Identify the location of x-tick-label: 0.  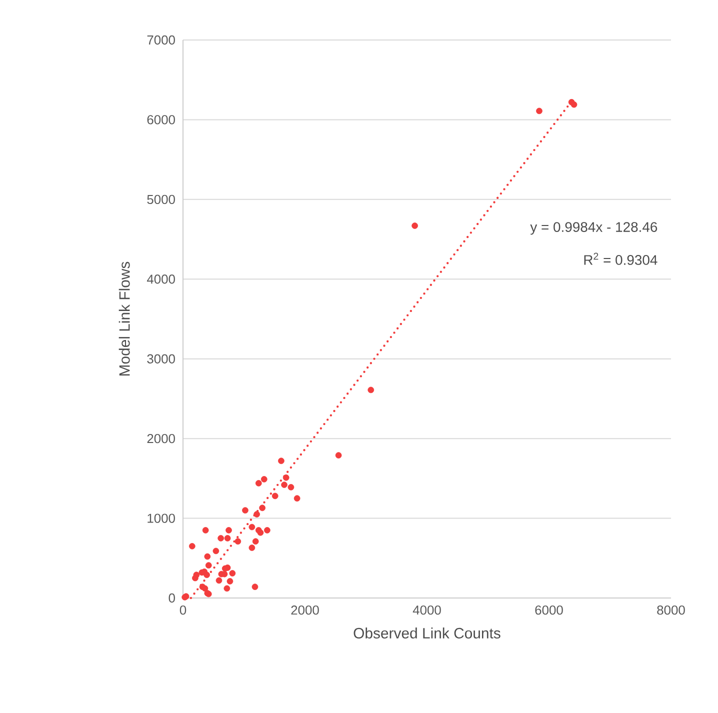
(183, 610).